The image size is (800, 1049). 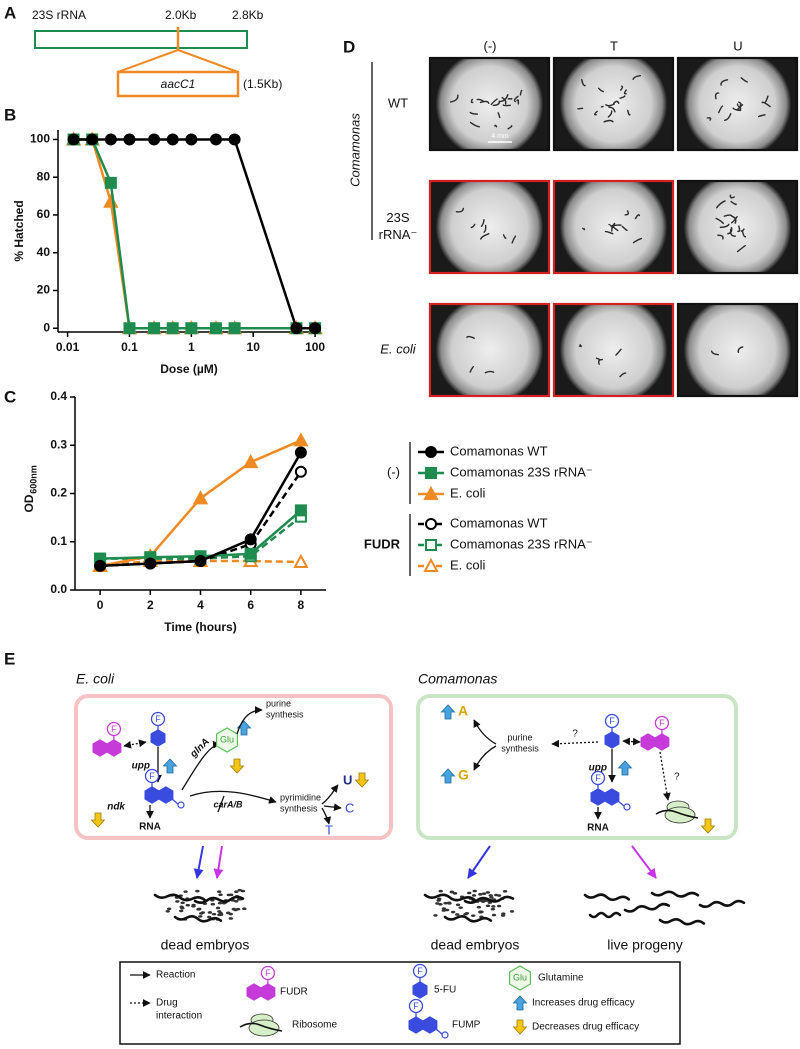 I want to click on mrna, so click(x=261, y=1027).